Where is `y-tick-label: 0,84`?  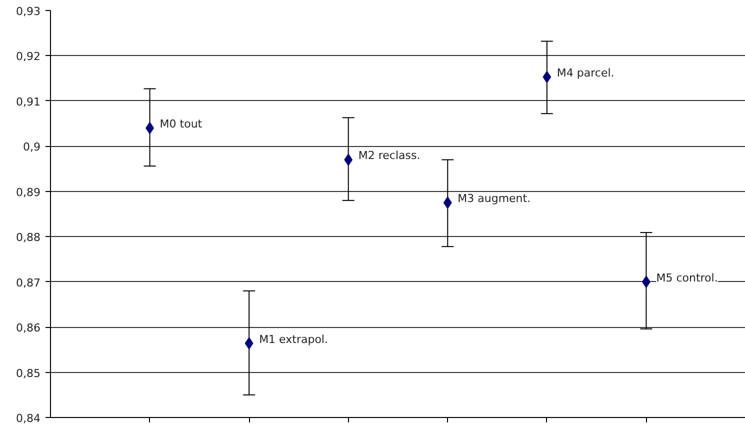 y-tick-label: 0,84 is located at coordinates (28, 418).